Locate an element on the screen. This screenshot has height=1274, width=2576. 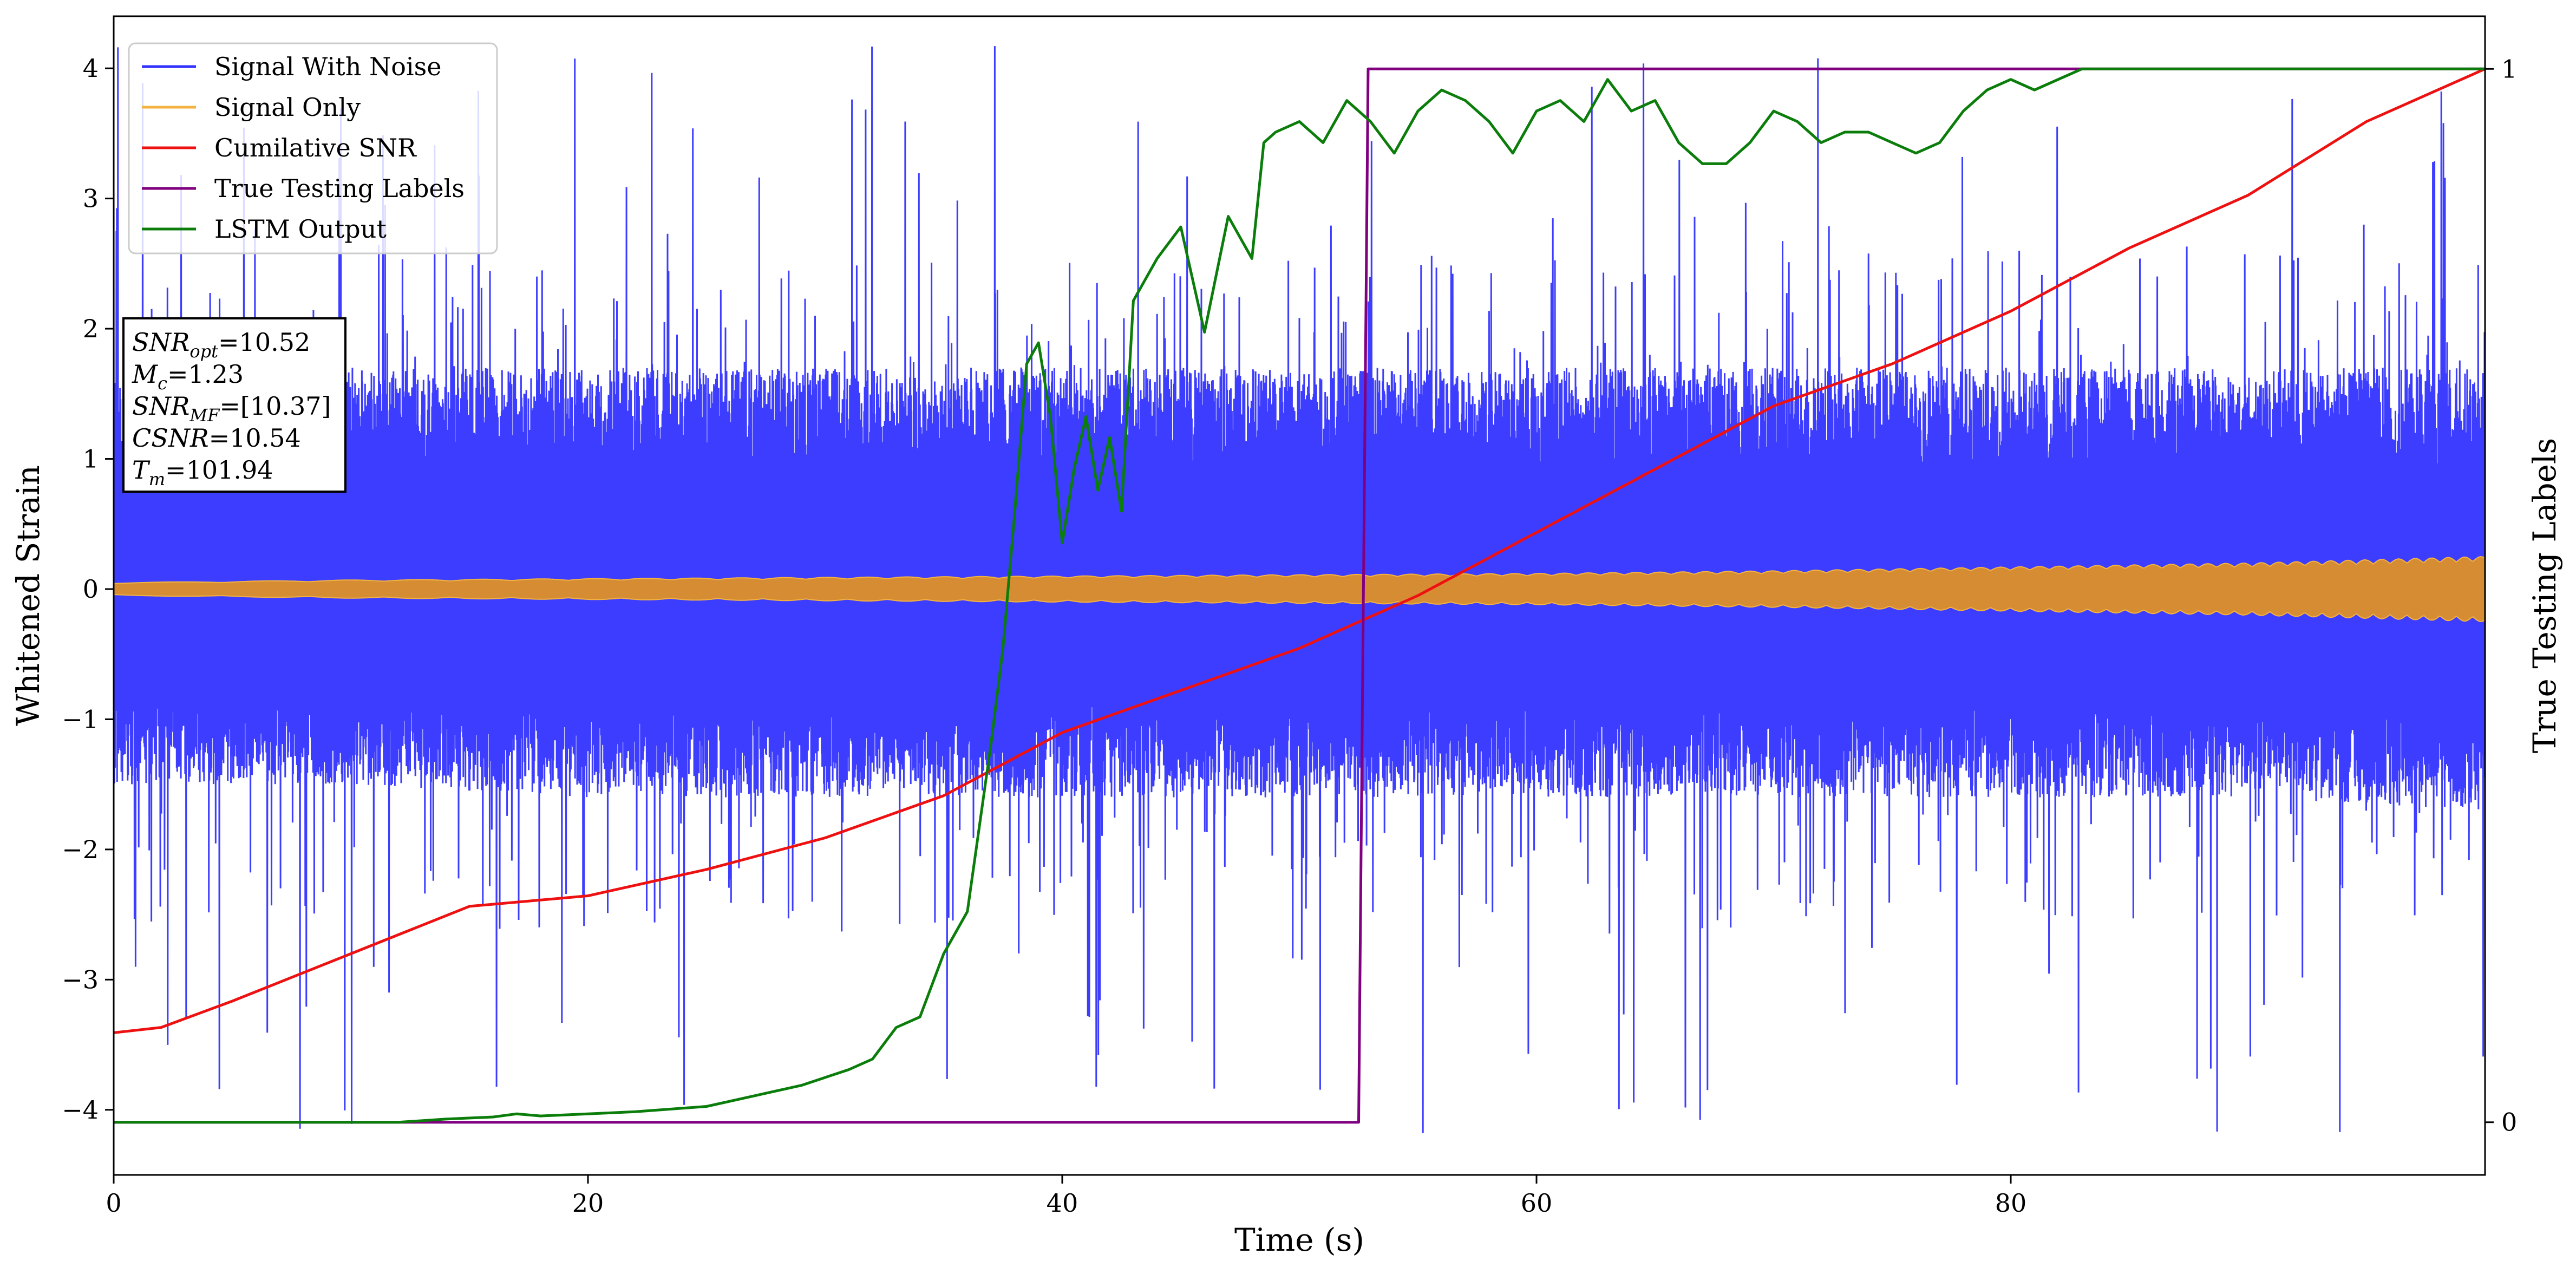
y-left-tick-label: −3 is located at coordinates (80, 979).